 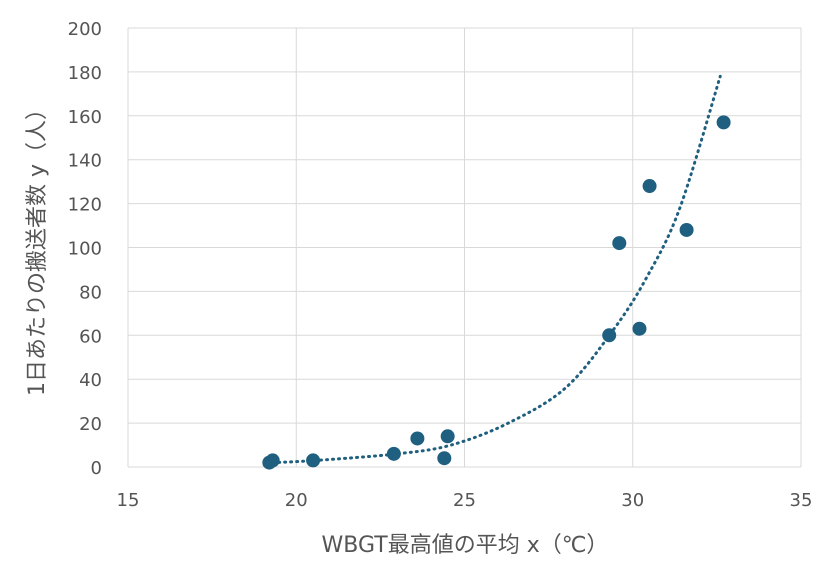 What do you see at coordinates (85, 73) in the screenshot?
I see `y-tick-label: 180` at bounding box center [85, 73].